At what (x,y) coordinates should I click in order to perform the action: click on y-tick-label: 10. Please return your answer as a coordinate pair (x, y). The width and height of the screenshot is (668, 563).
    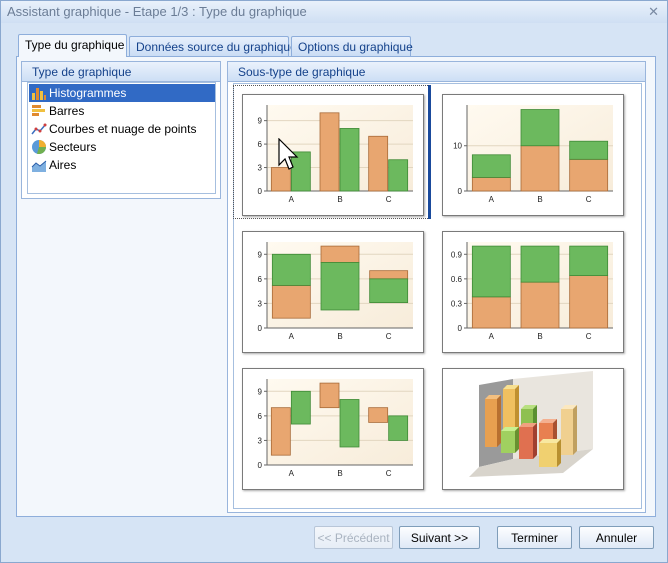
    Looking at the image, I should click on (457, 146).